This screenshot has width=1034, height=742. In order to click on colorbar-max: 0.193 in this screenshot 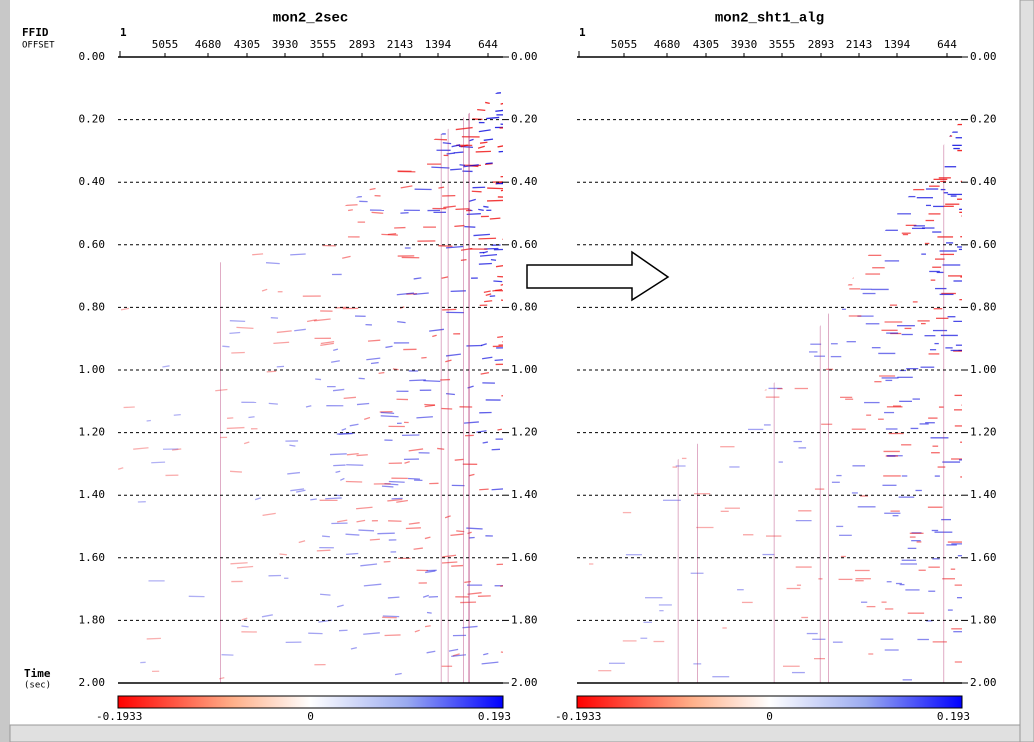, I will do `click(953, 716)`.